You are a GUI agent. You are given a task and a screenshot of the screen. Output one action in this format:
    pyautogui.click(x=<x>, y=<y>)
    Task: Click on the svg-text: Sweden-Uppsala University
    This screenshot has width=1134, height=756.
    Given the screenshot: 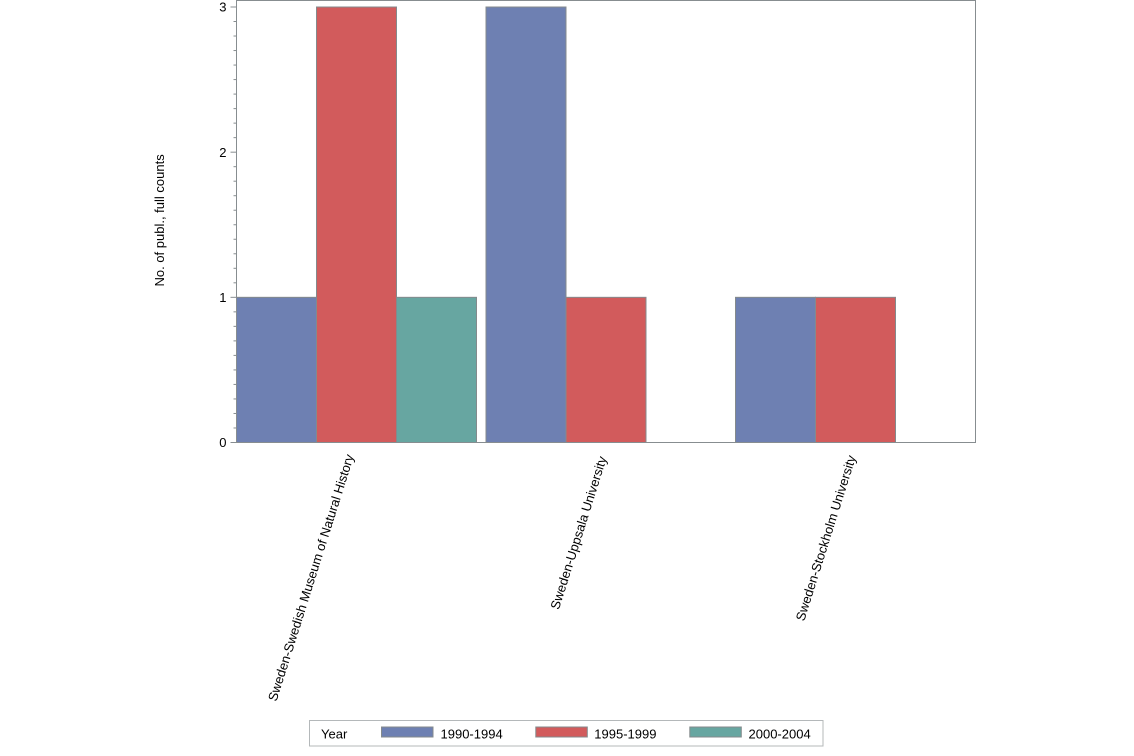 What is the action you would take?
    pyautogui.click(x=578, y=532)
    